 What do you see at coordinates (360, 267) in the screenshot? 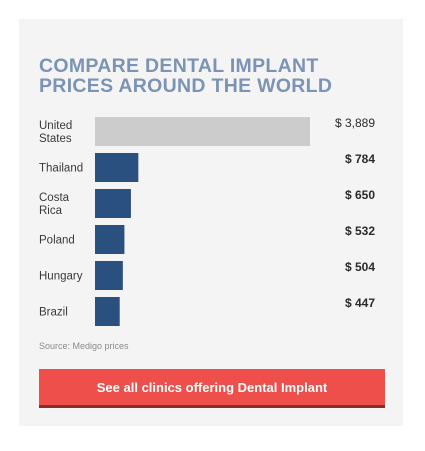
I see `value-label-4: $ 504` at bounding box center [360, 267].